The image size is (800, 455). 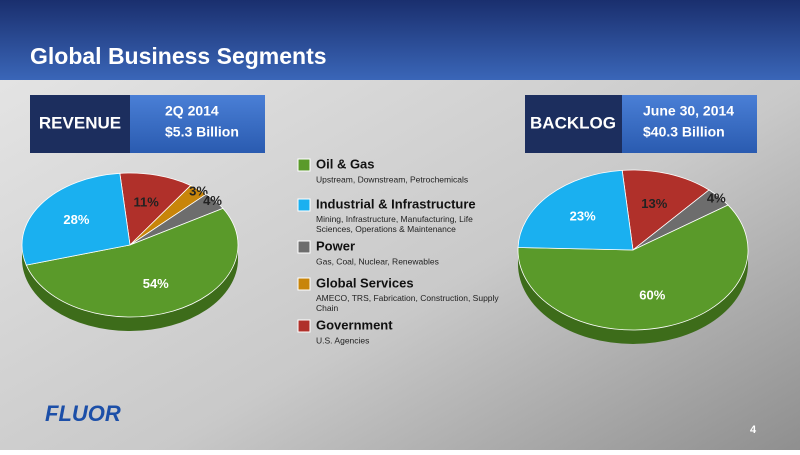 I want to click on data-label: 13%, so click(x=654, y=203).